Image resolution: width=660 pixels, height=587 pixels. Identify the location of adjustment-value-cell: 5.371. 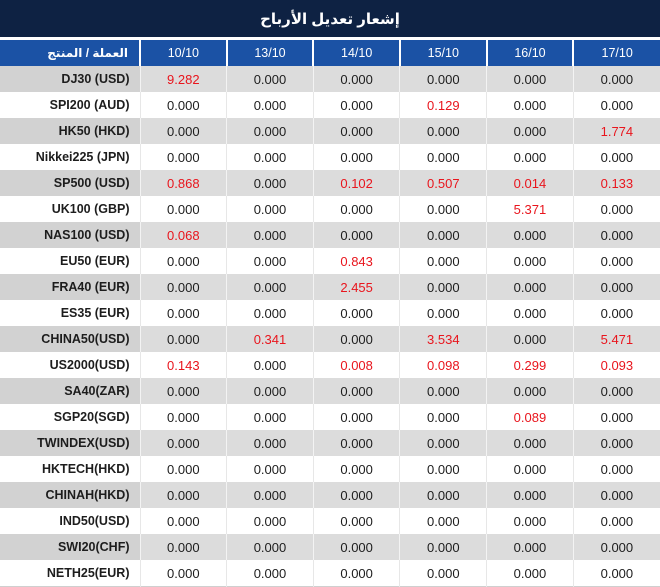
(530, 209).